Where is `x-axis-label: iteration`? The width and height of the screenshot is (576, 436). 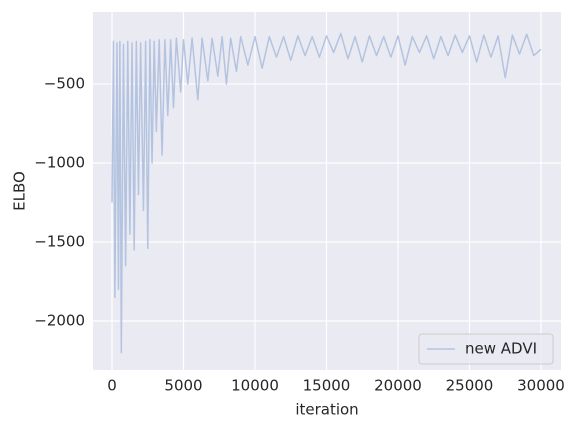 x-axis-label: iteration is located at coordinates (326, 410).